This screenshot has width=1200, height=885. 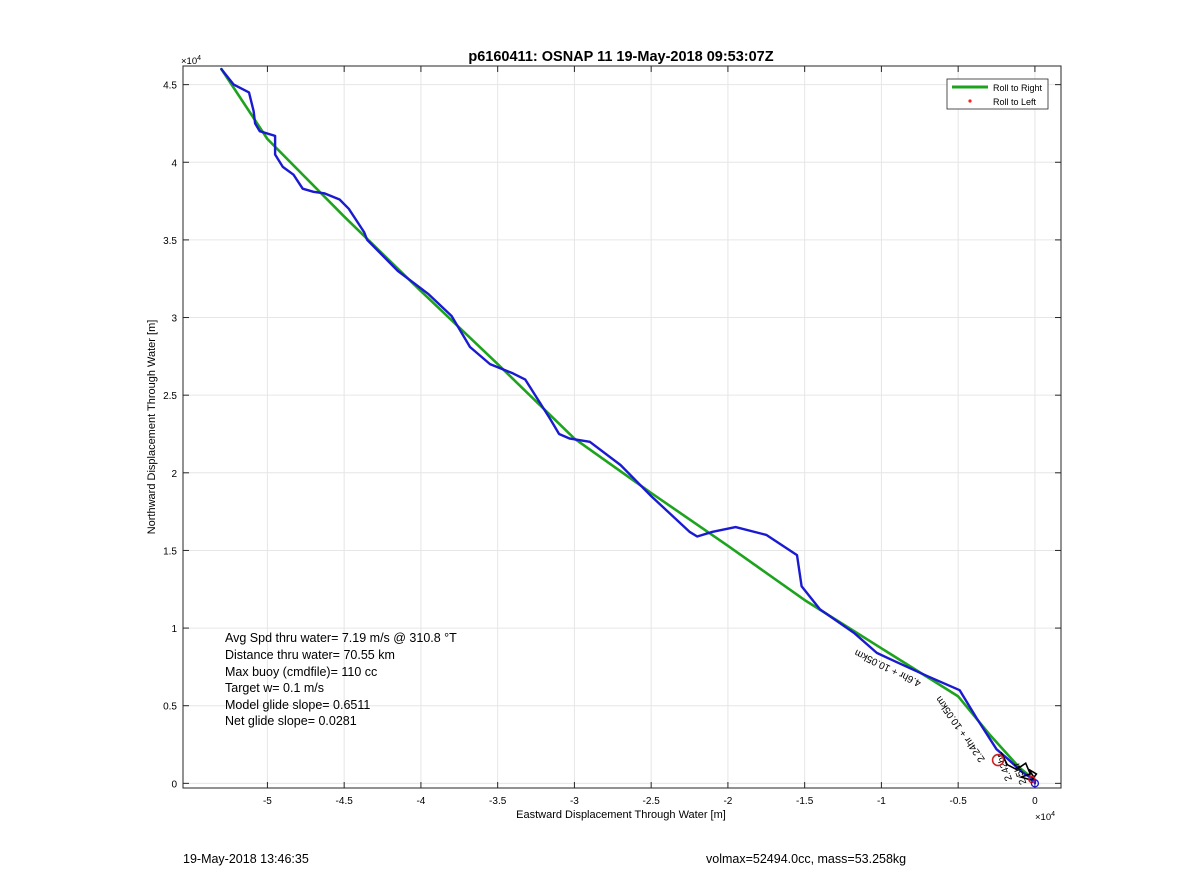 I want to click on x-tick-label: -1.5, so click(x=805, y=801).